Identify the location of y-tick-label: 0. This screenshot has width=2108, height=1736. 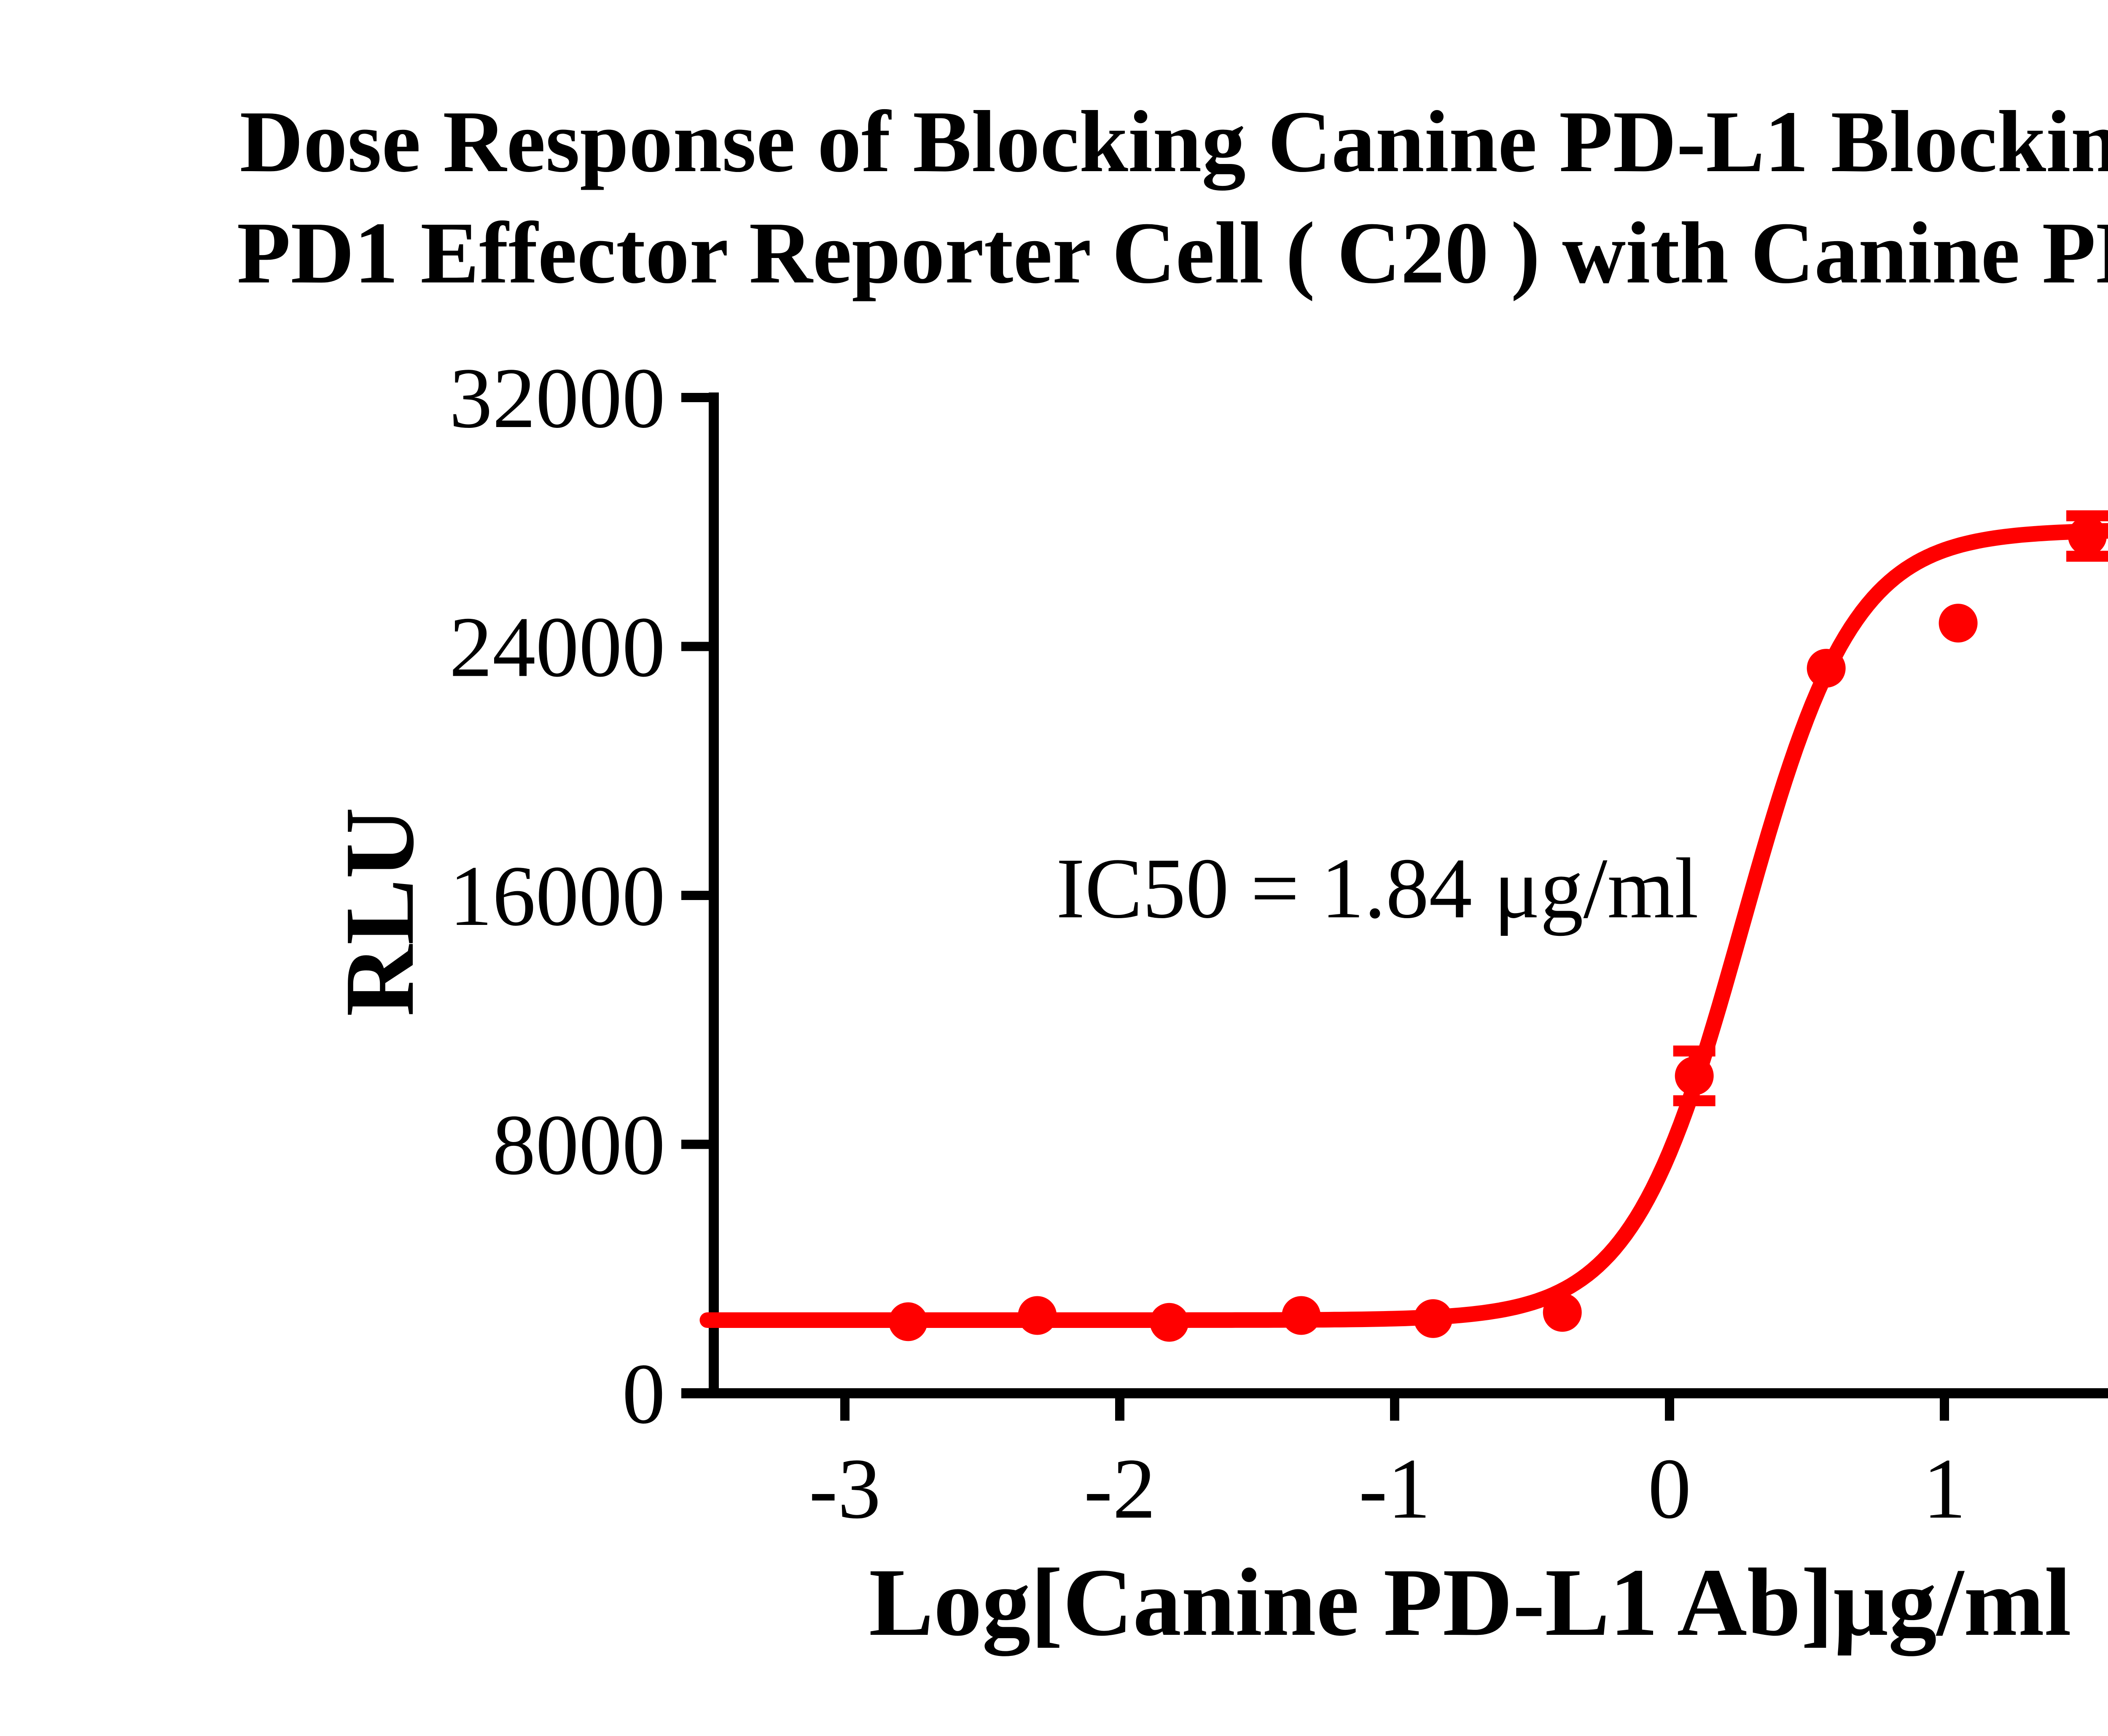
(644, 1394).